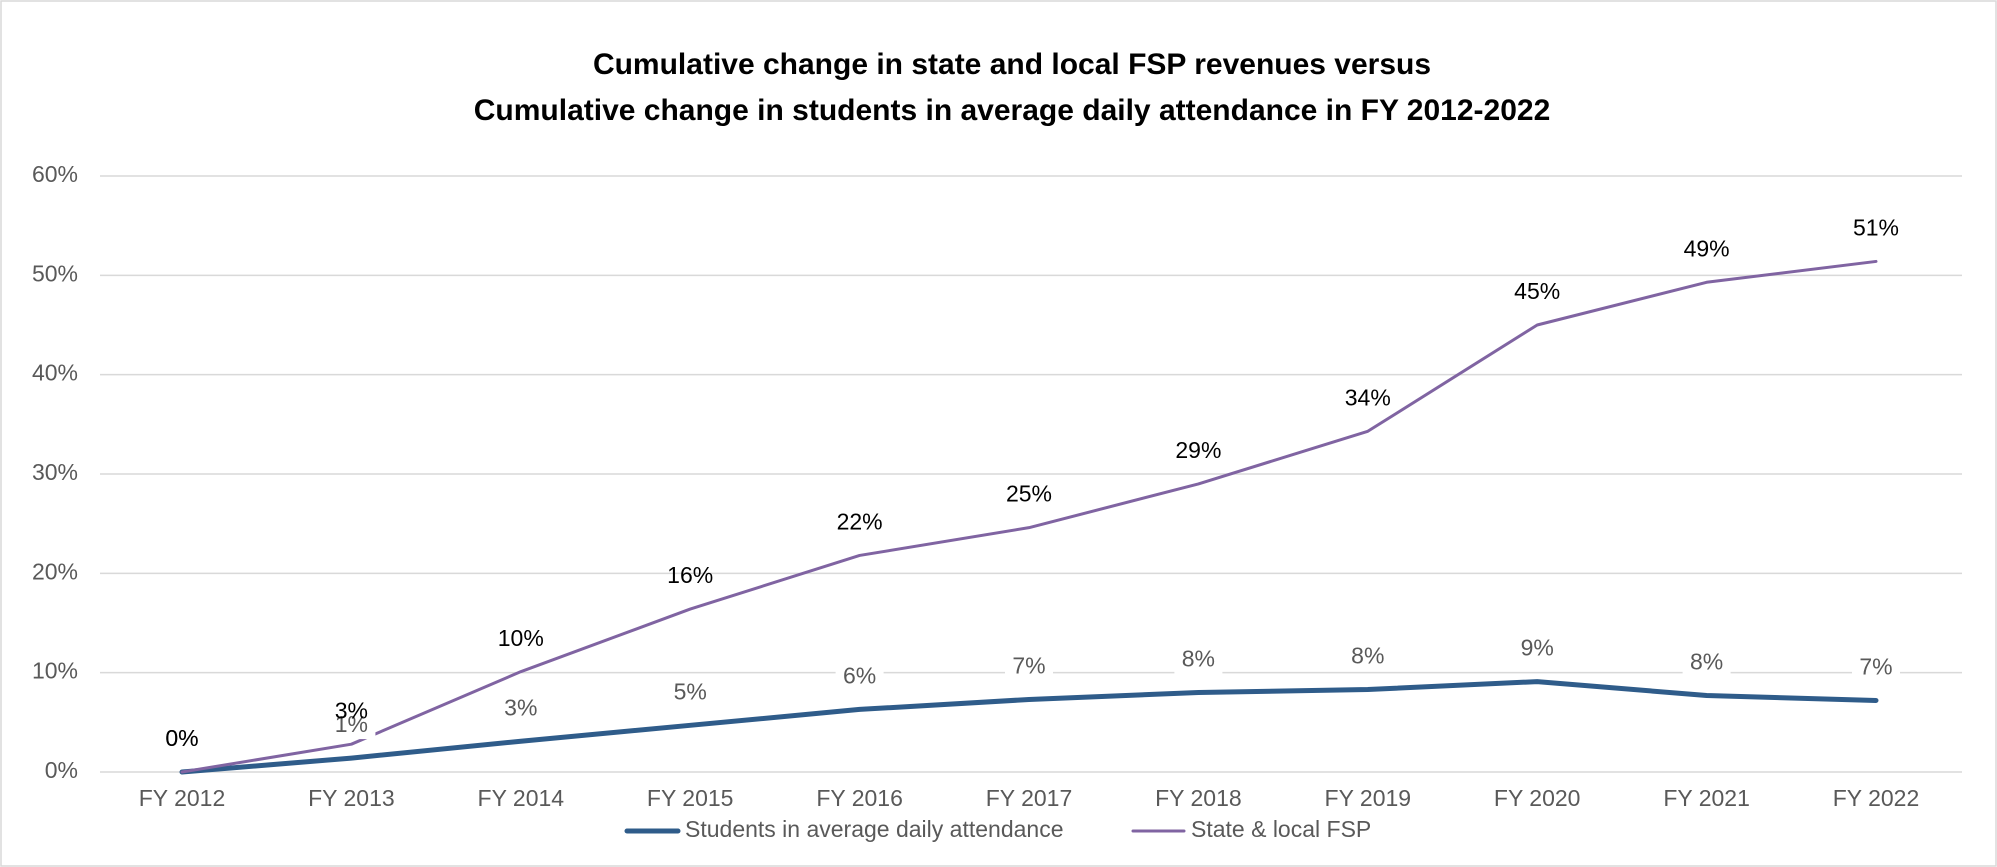 The height and width of the screenshot is (867, 1997). What do you see at coordinates (1029, 727) in the screenshot?
I see `series-line` at bounding box center [1029, 727].